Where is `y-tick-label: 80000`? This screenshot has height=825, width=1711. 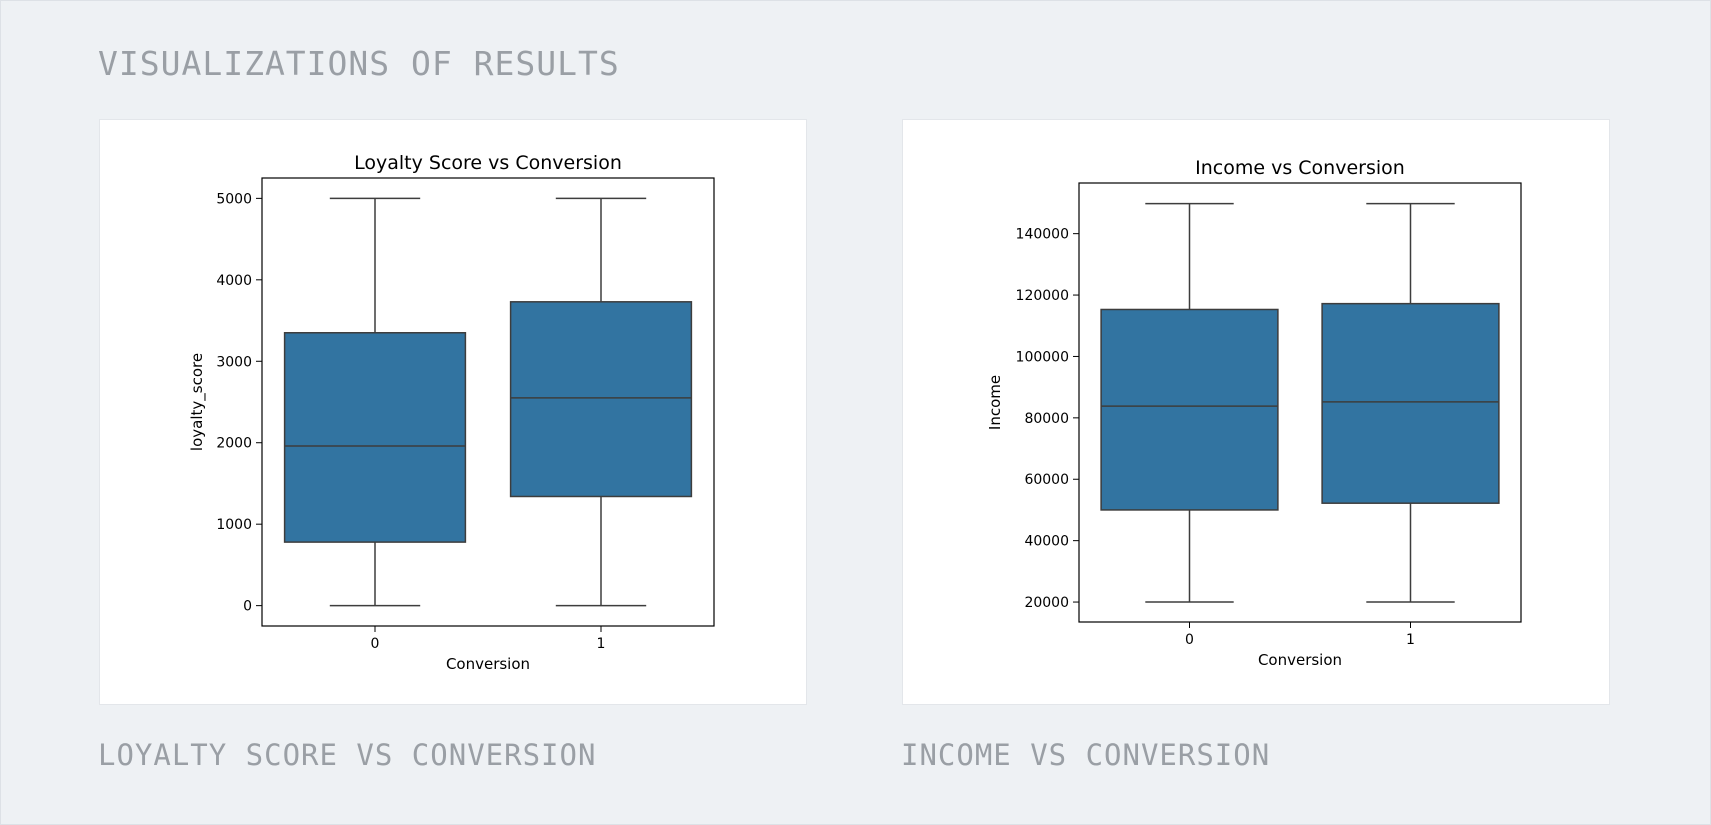
y-tick-label: 80000 is located at coordinates (1046, 419).